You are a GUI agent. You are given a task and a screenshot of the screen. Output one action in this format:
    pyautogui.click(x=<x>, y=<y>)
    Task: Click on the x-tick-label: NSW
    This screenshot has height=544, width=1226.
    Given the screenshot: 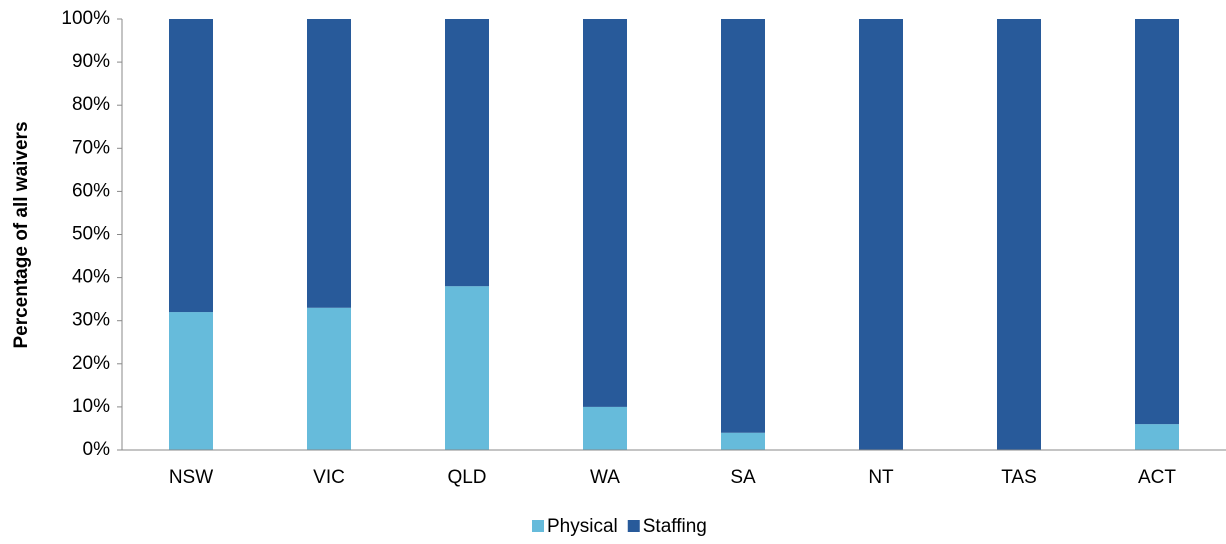 What is the action you would take?
    pyautogui.click(x=191, y=477)
    